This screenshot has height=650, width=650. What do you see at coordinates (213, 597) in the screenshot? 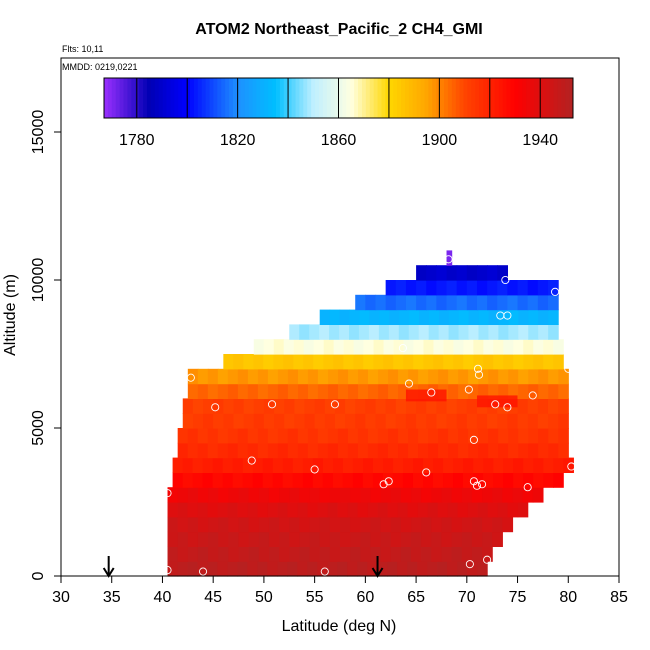
I see `x-tick-label: 45` at bounding box center [213, 597].